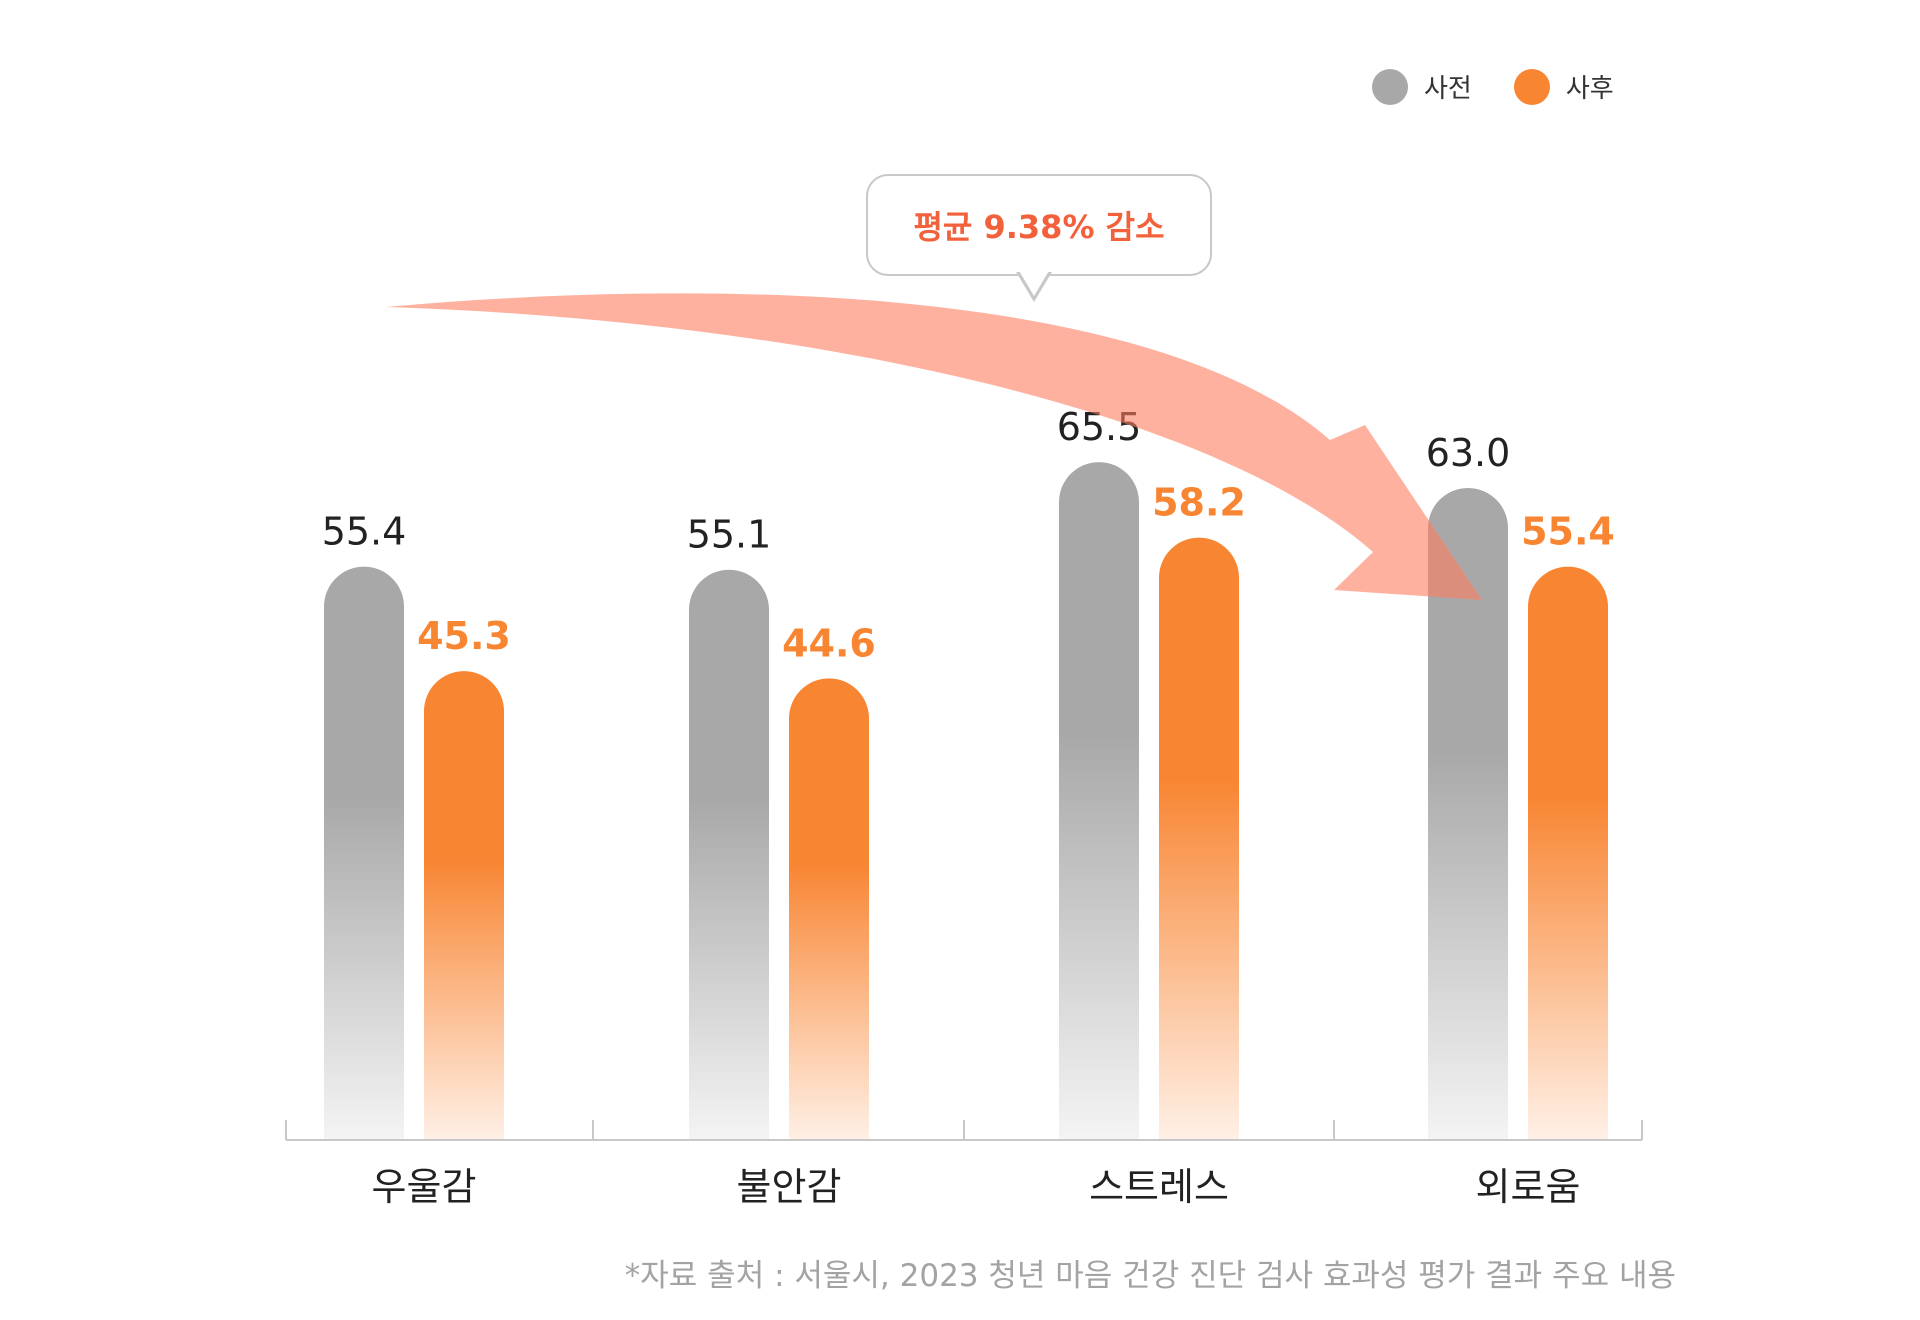 The image size is (1920, 1320). I want to click on legend-item-after: 사후, so click(1563, 86).